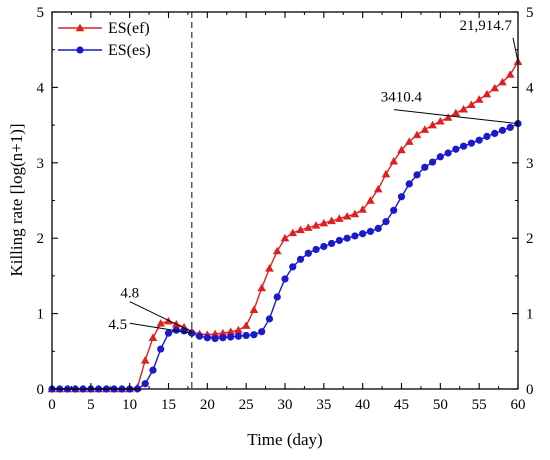 This screenshot has width=550, height=460. Describe the element at coordinates (530, 88) in the screenshot. I see `y-tick-label-right: 4` at that location.